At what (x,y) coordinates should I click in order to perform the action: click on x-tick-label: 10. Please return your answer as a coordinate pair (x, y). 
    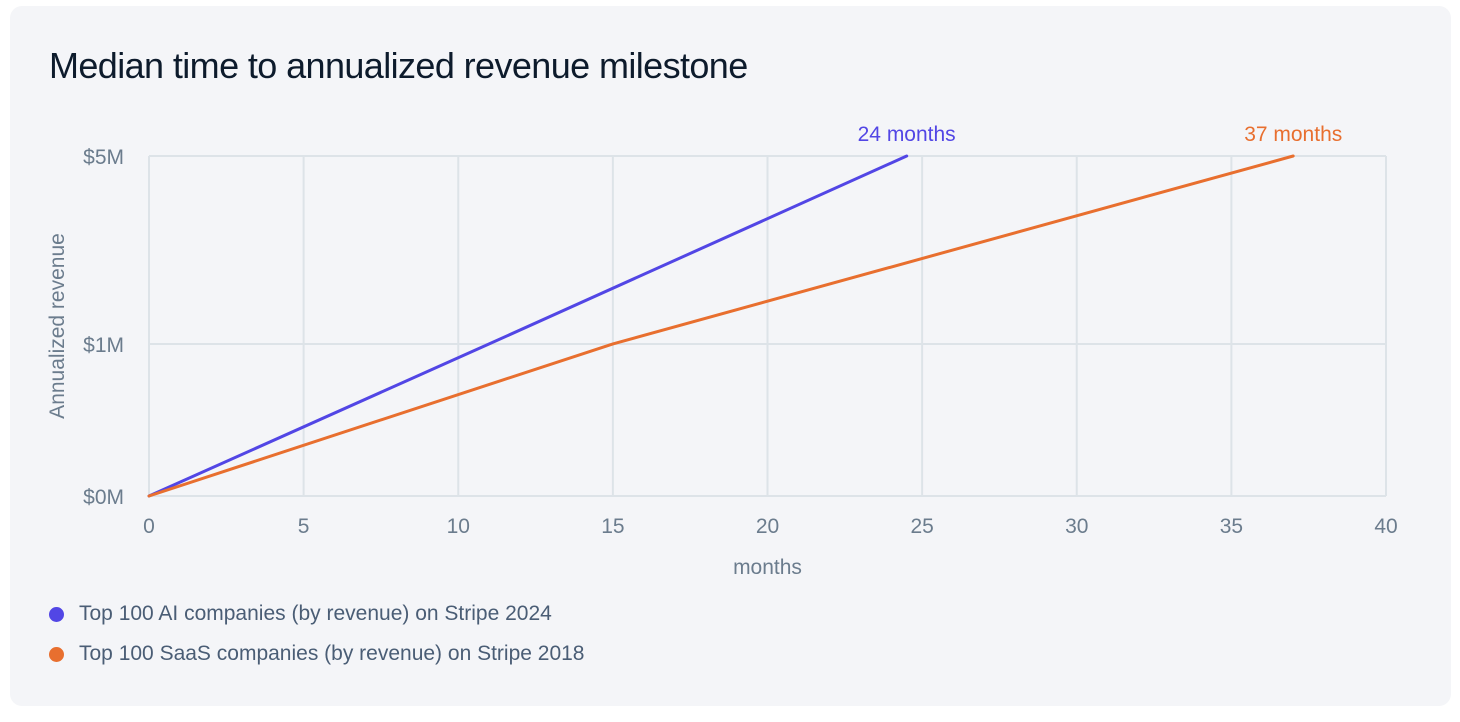
    Looking at the image, I should click on (458, 526).